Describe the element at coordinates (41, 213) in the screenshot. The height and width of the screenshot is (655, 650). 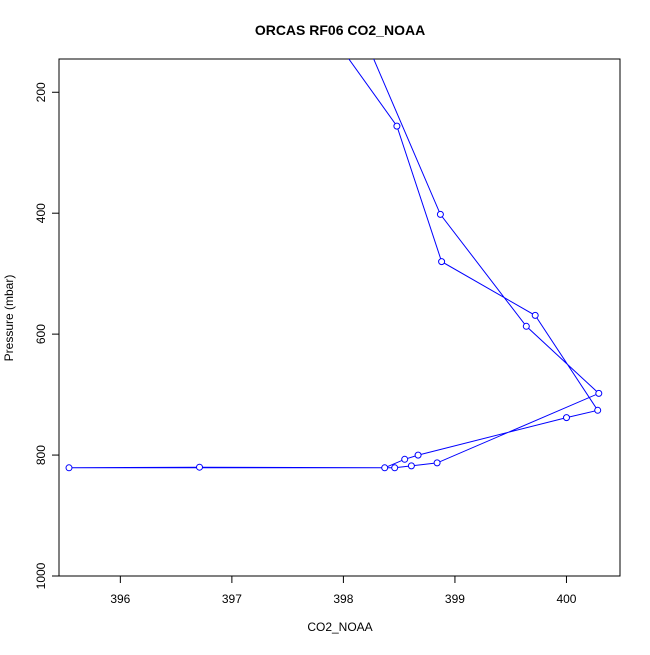
I see `y-tick-label: 400` at that location.